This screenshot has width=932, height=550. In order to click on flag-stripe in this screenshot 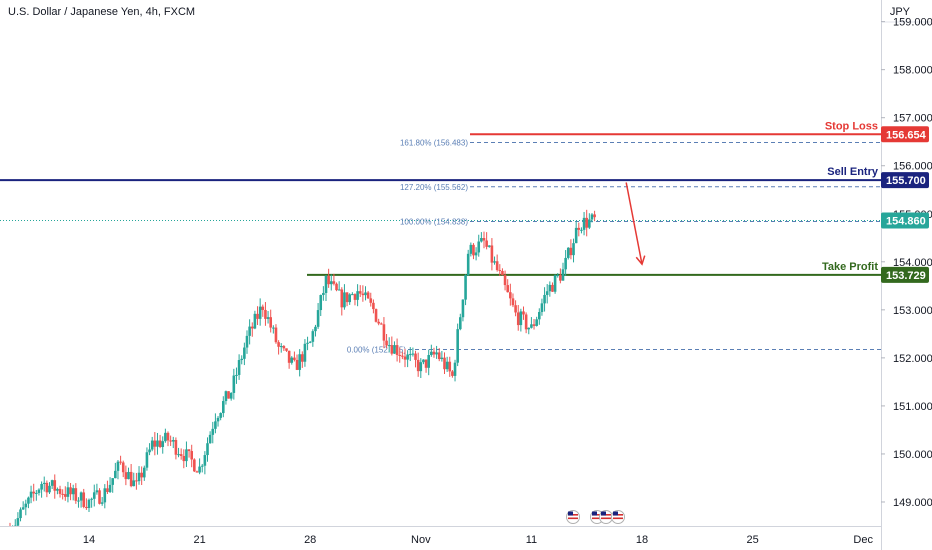, I will do `click(573, 518)`.